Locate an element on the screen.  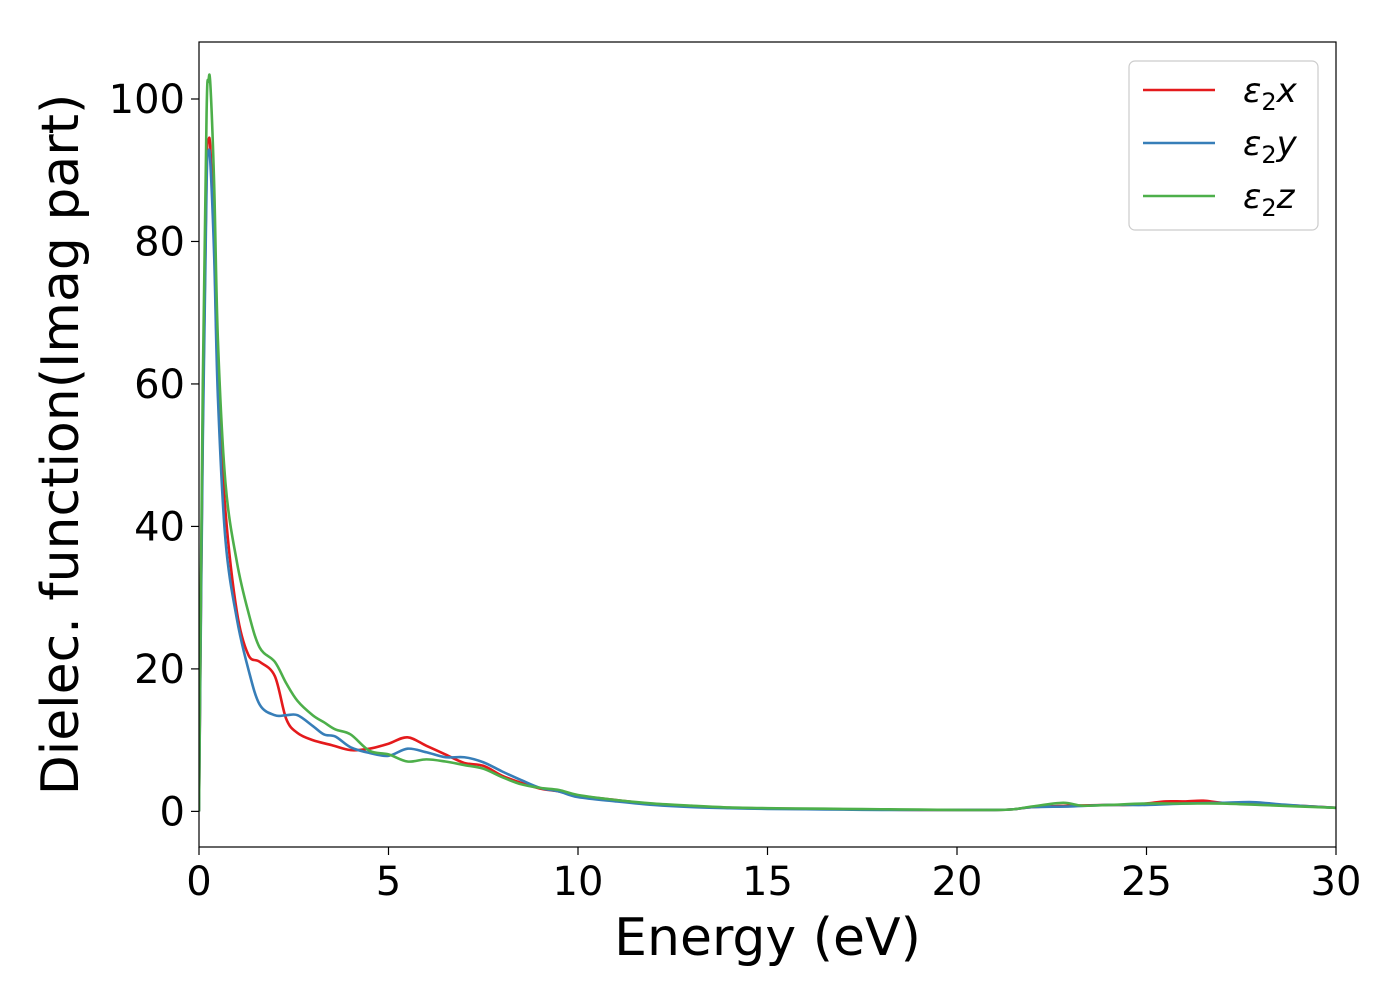
y-tick-label: 0 is located at coordinates (172, 812).